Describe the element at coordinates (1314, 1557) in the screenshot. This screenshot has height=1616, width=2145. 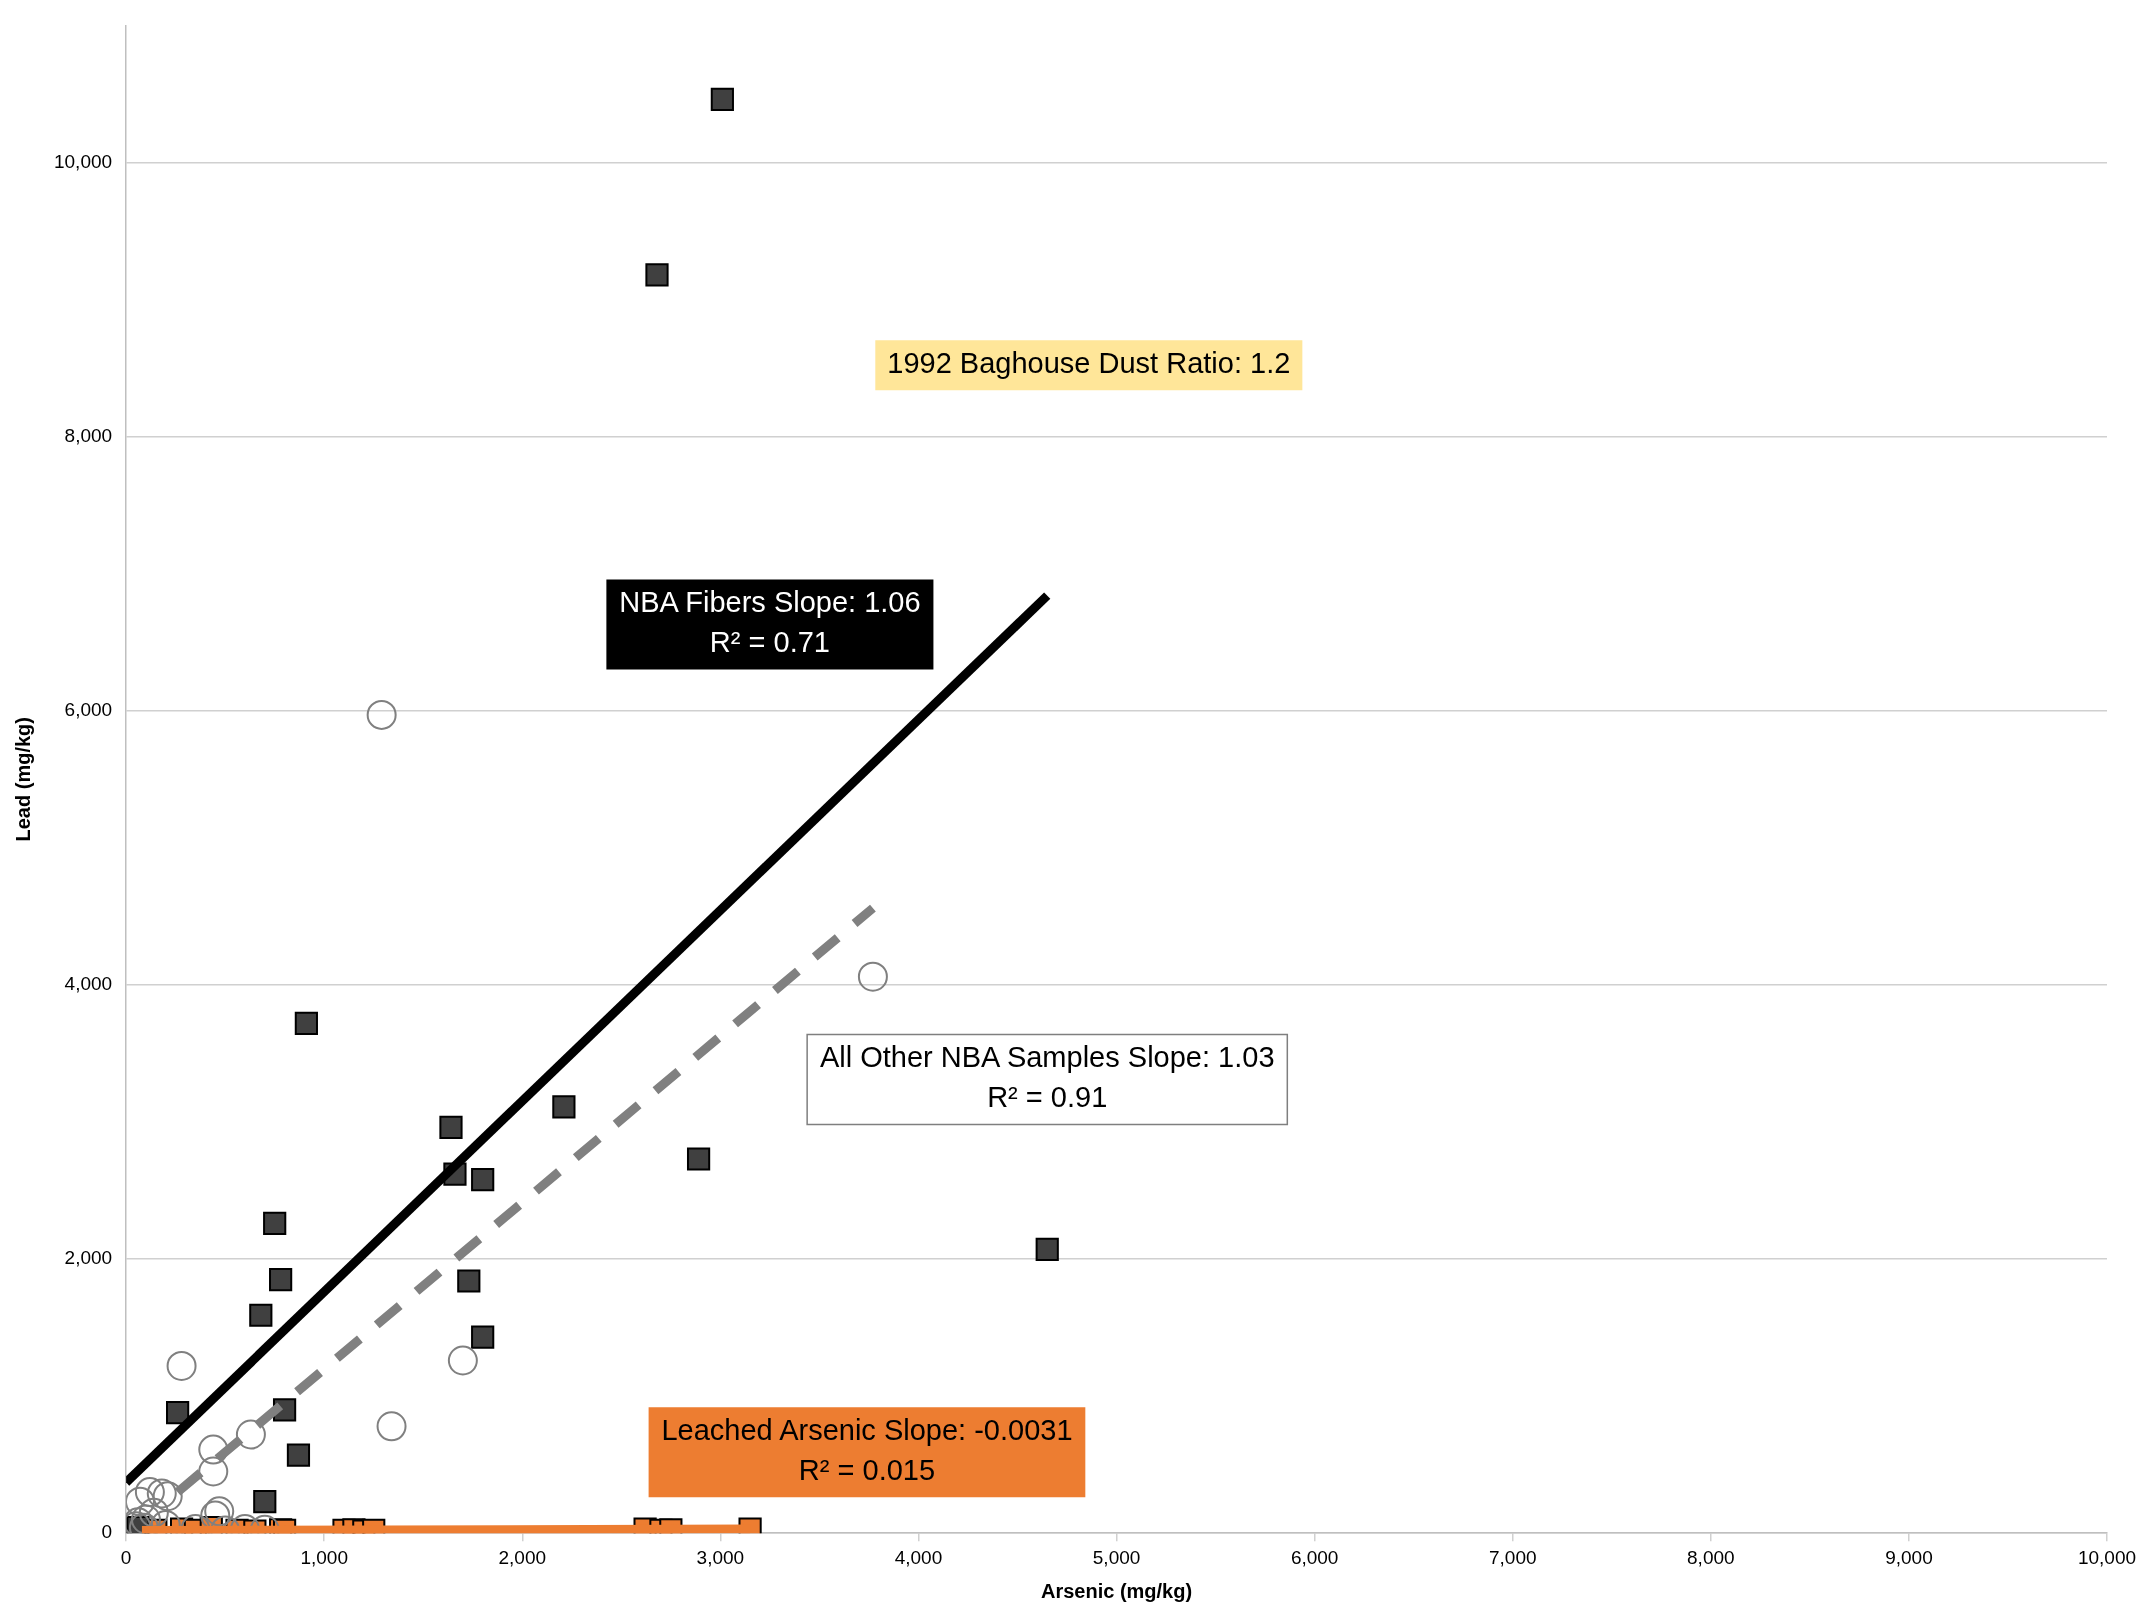
I see `x-tick-label: 6,000` at that location.